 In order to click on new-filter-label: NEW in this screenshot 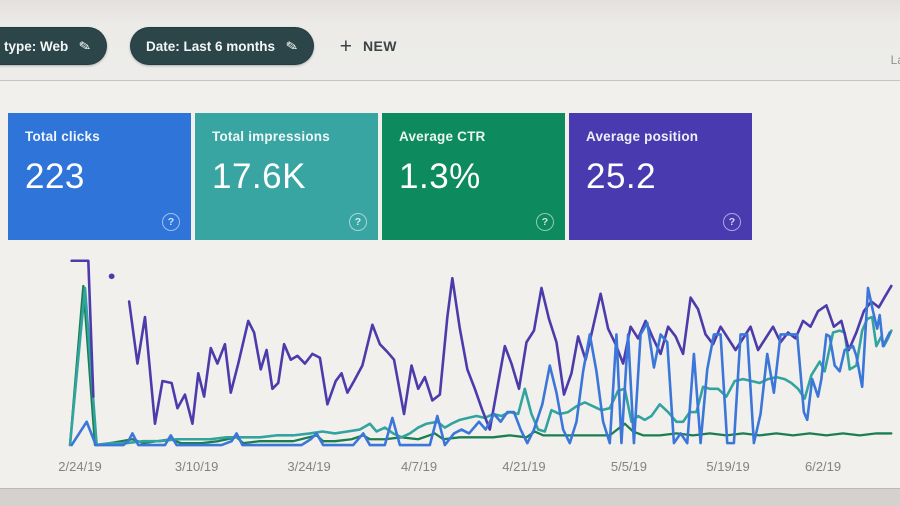, I will do `click(380, 46)`.